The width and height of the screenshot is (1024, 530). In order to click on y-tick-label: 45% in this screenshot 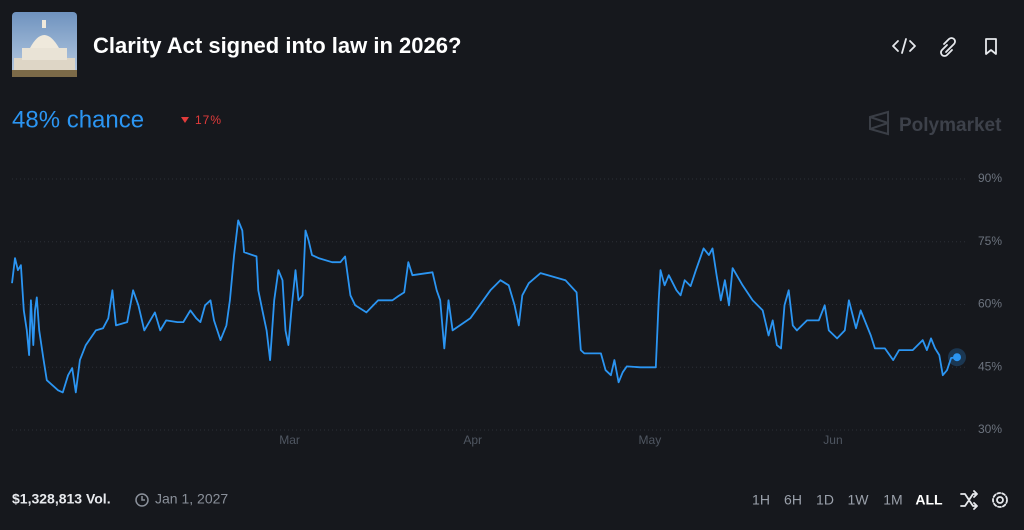, I will do `click(990, 366)`.